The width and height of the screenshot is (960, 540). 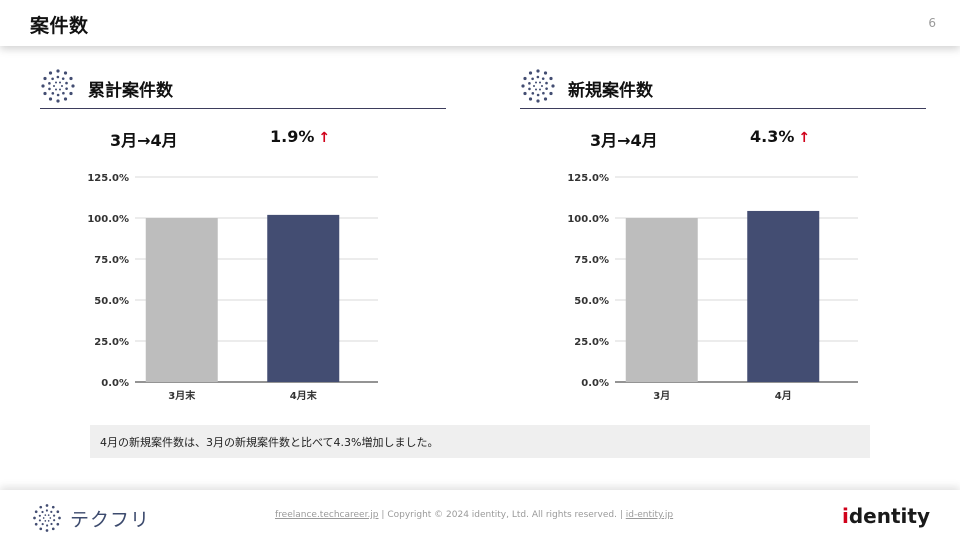 What do you see at coordinates (661, 396) in the screenshot?
I see `x-tick-label: 3月` at bounding box center [661, 396].